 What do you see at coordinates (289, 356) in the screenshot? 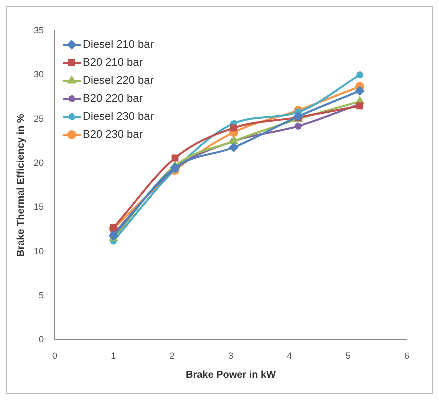
I see `x-tick-label: 4` at bounding box center [289, 356].